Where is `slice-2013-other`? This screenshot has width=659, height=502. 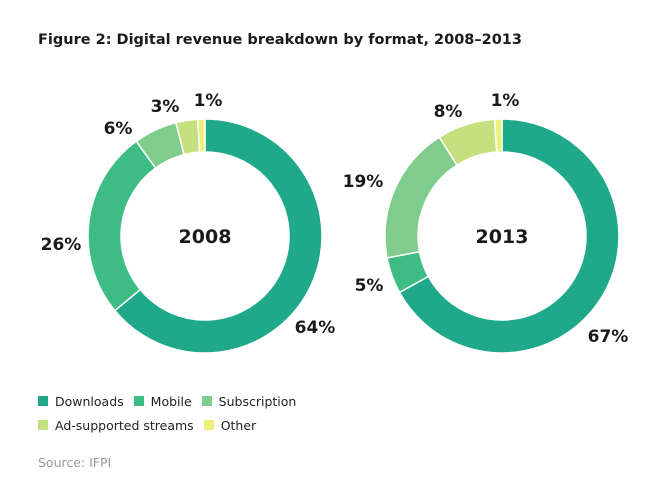
slice-2013-other is located at coordinates (498, 135).